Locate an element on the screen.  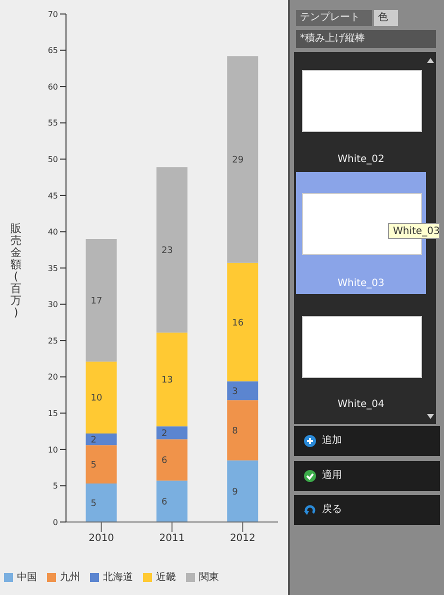
x-tick-label: 2010 is located at coordinates (101, 538).